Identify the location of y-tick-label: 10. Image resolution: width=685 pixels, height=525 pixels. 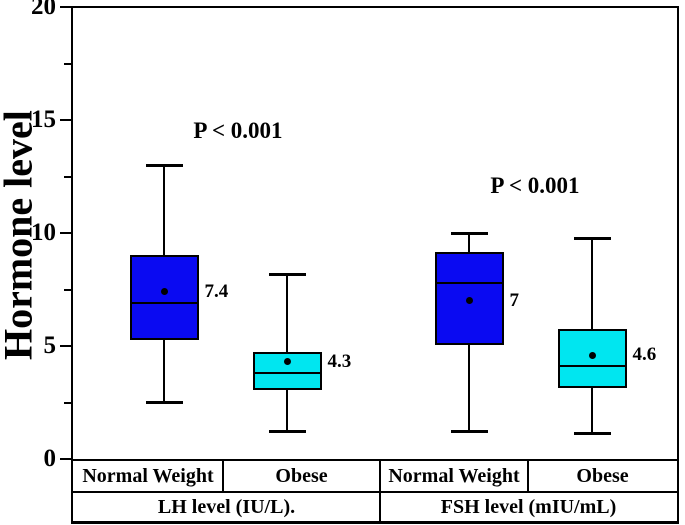
(43, 232).